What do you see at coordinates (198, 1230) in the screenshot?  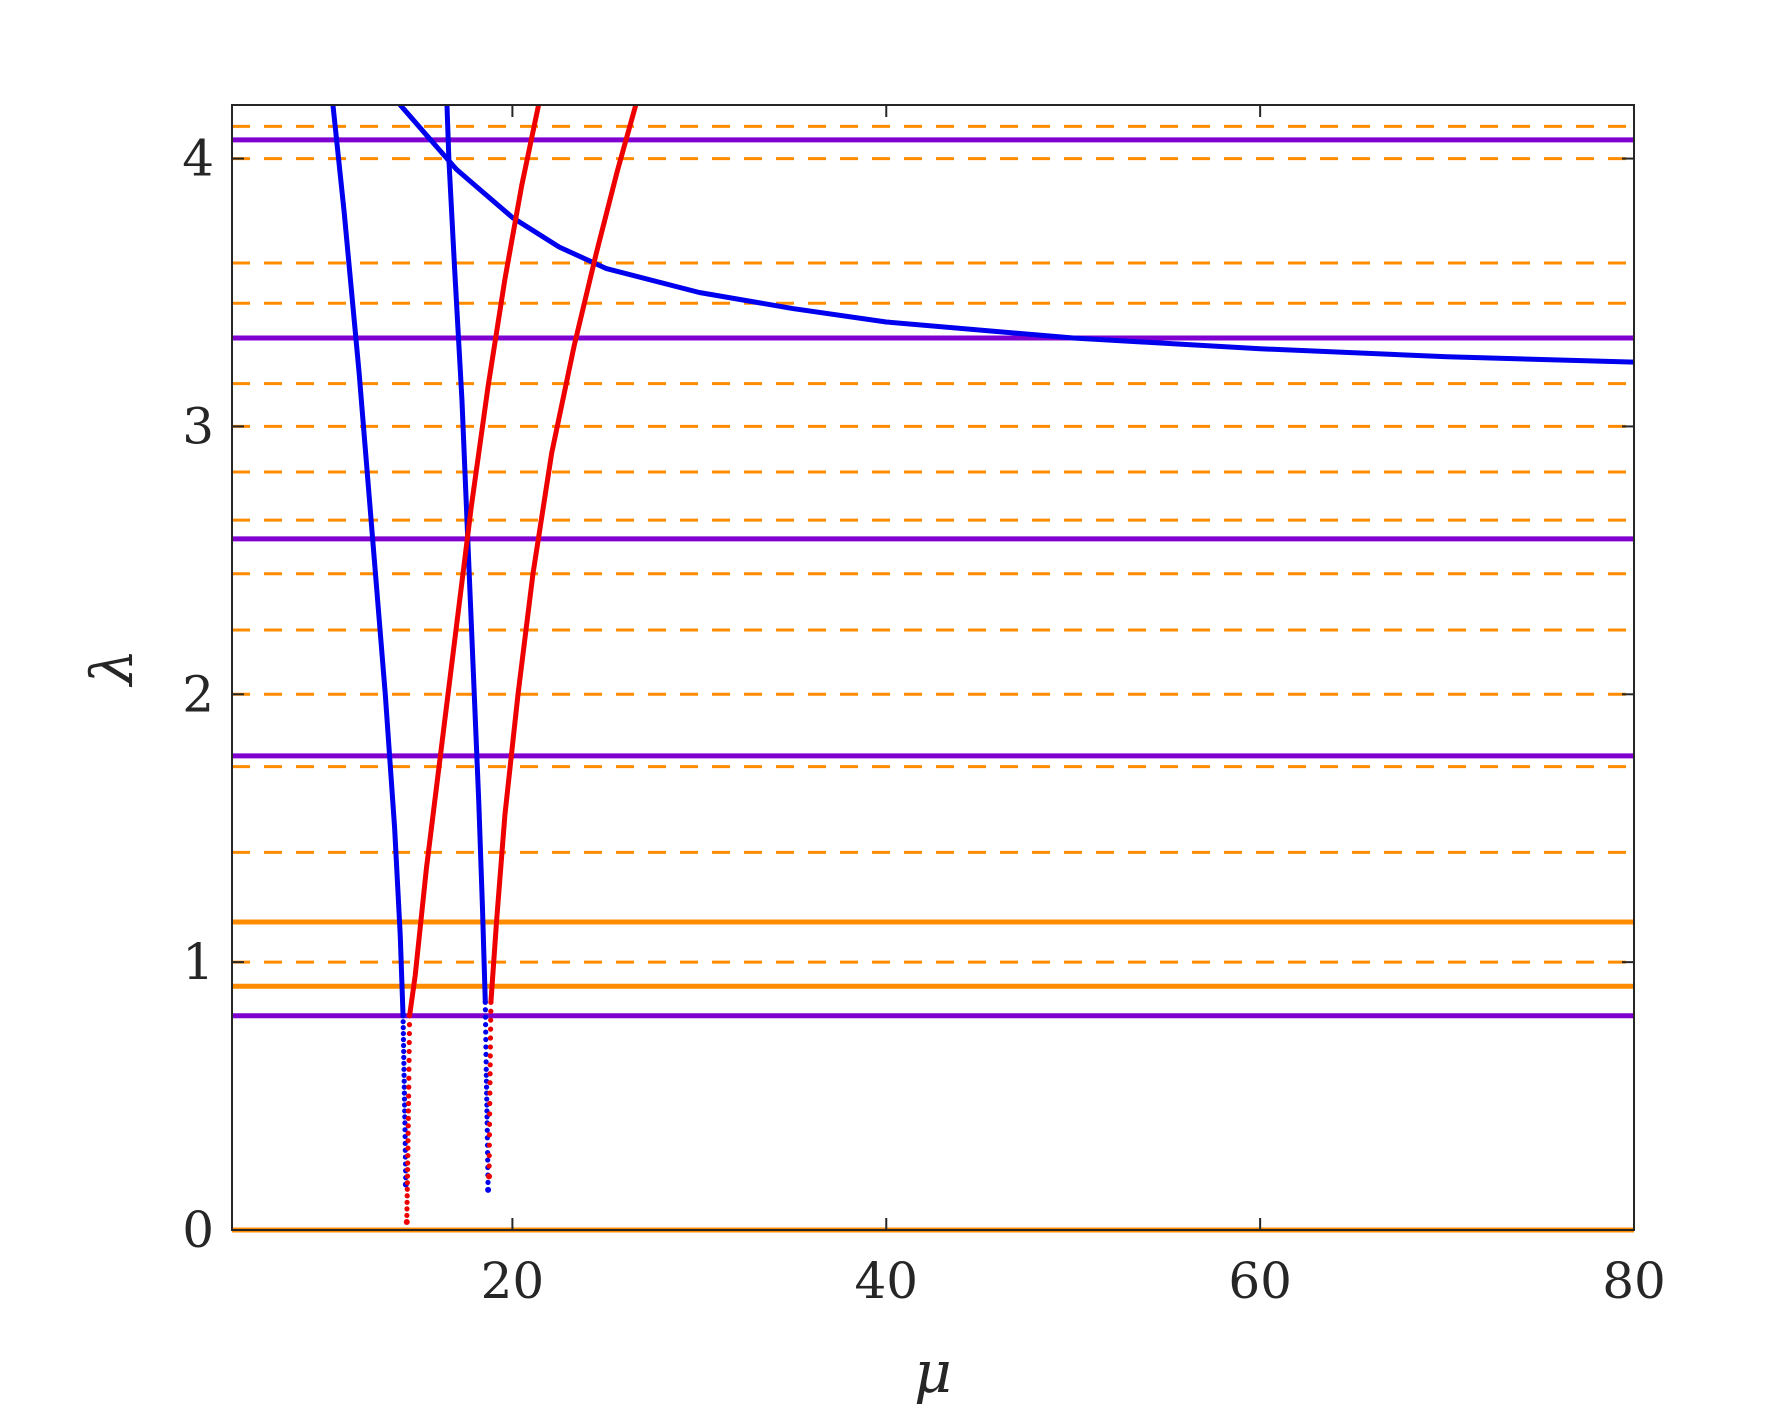 I see `y-tick-label: 0` at bounding box center [198, 1230].